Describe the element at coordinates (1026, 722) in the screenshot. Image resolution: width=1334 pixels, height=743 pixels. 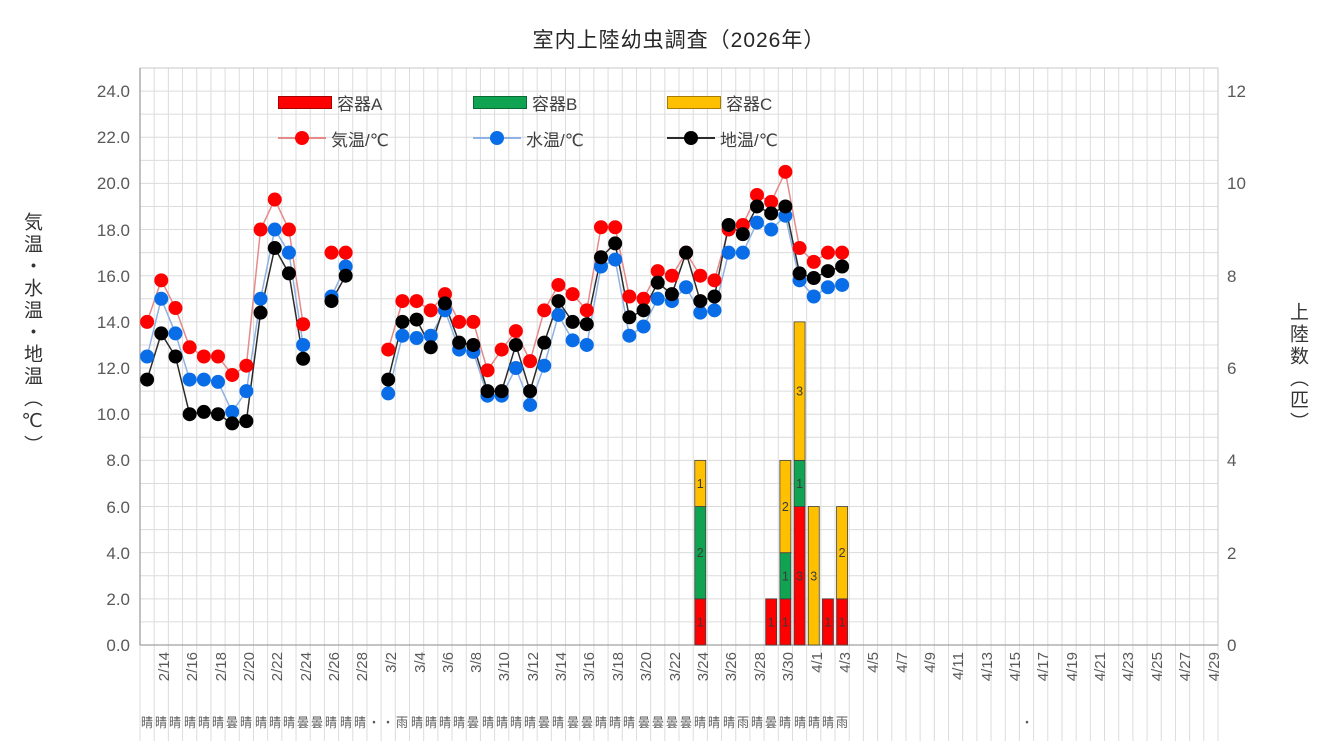
I see `weather-symbol-extra: ・` at that location.